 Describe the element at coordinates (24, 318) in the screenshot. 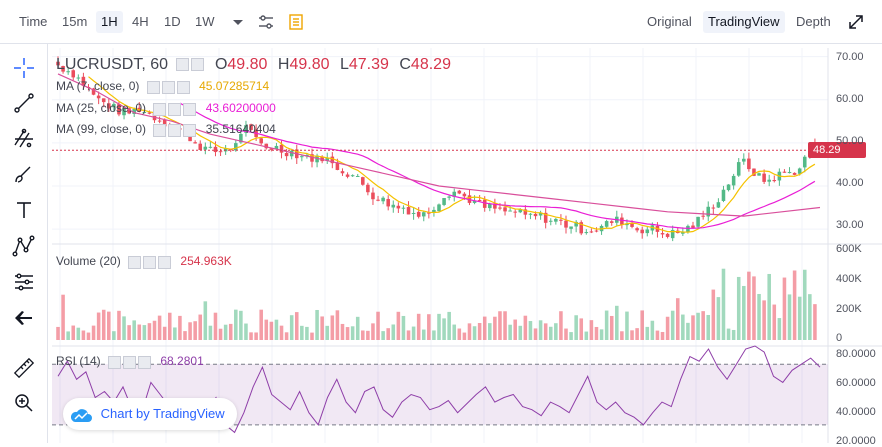

I see `back-arrow-icon` at that location.